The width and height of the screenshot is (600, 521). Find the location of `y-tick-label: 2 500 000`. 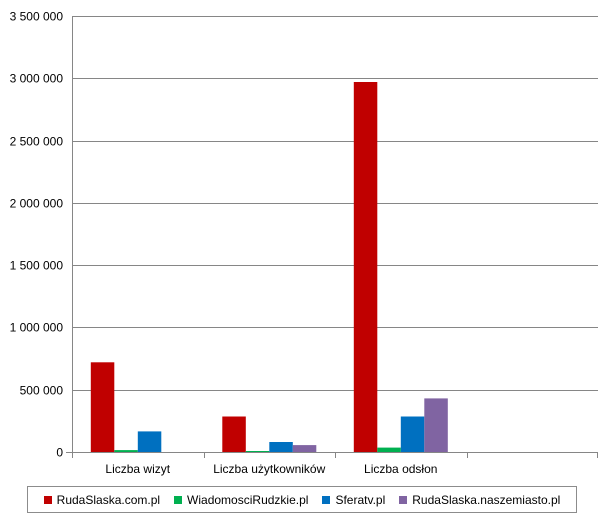

y-tick-label: 2 500 000 is located at coordinates (37, 142).